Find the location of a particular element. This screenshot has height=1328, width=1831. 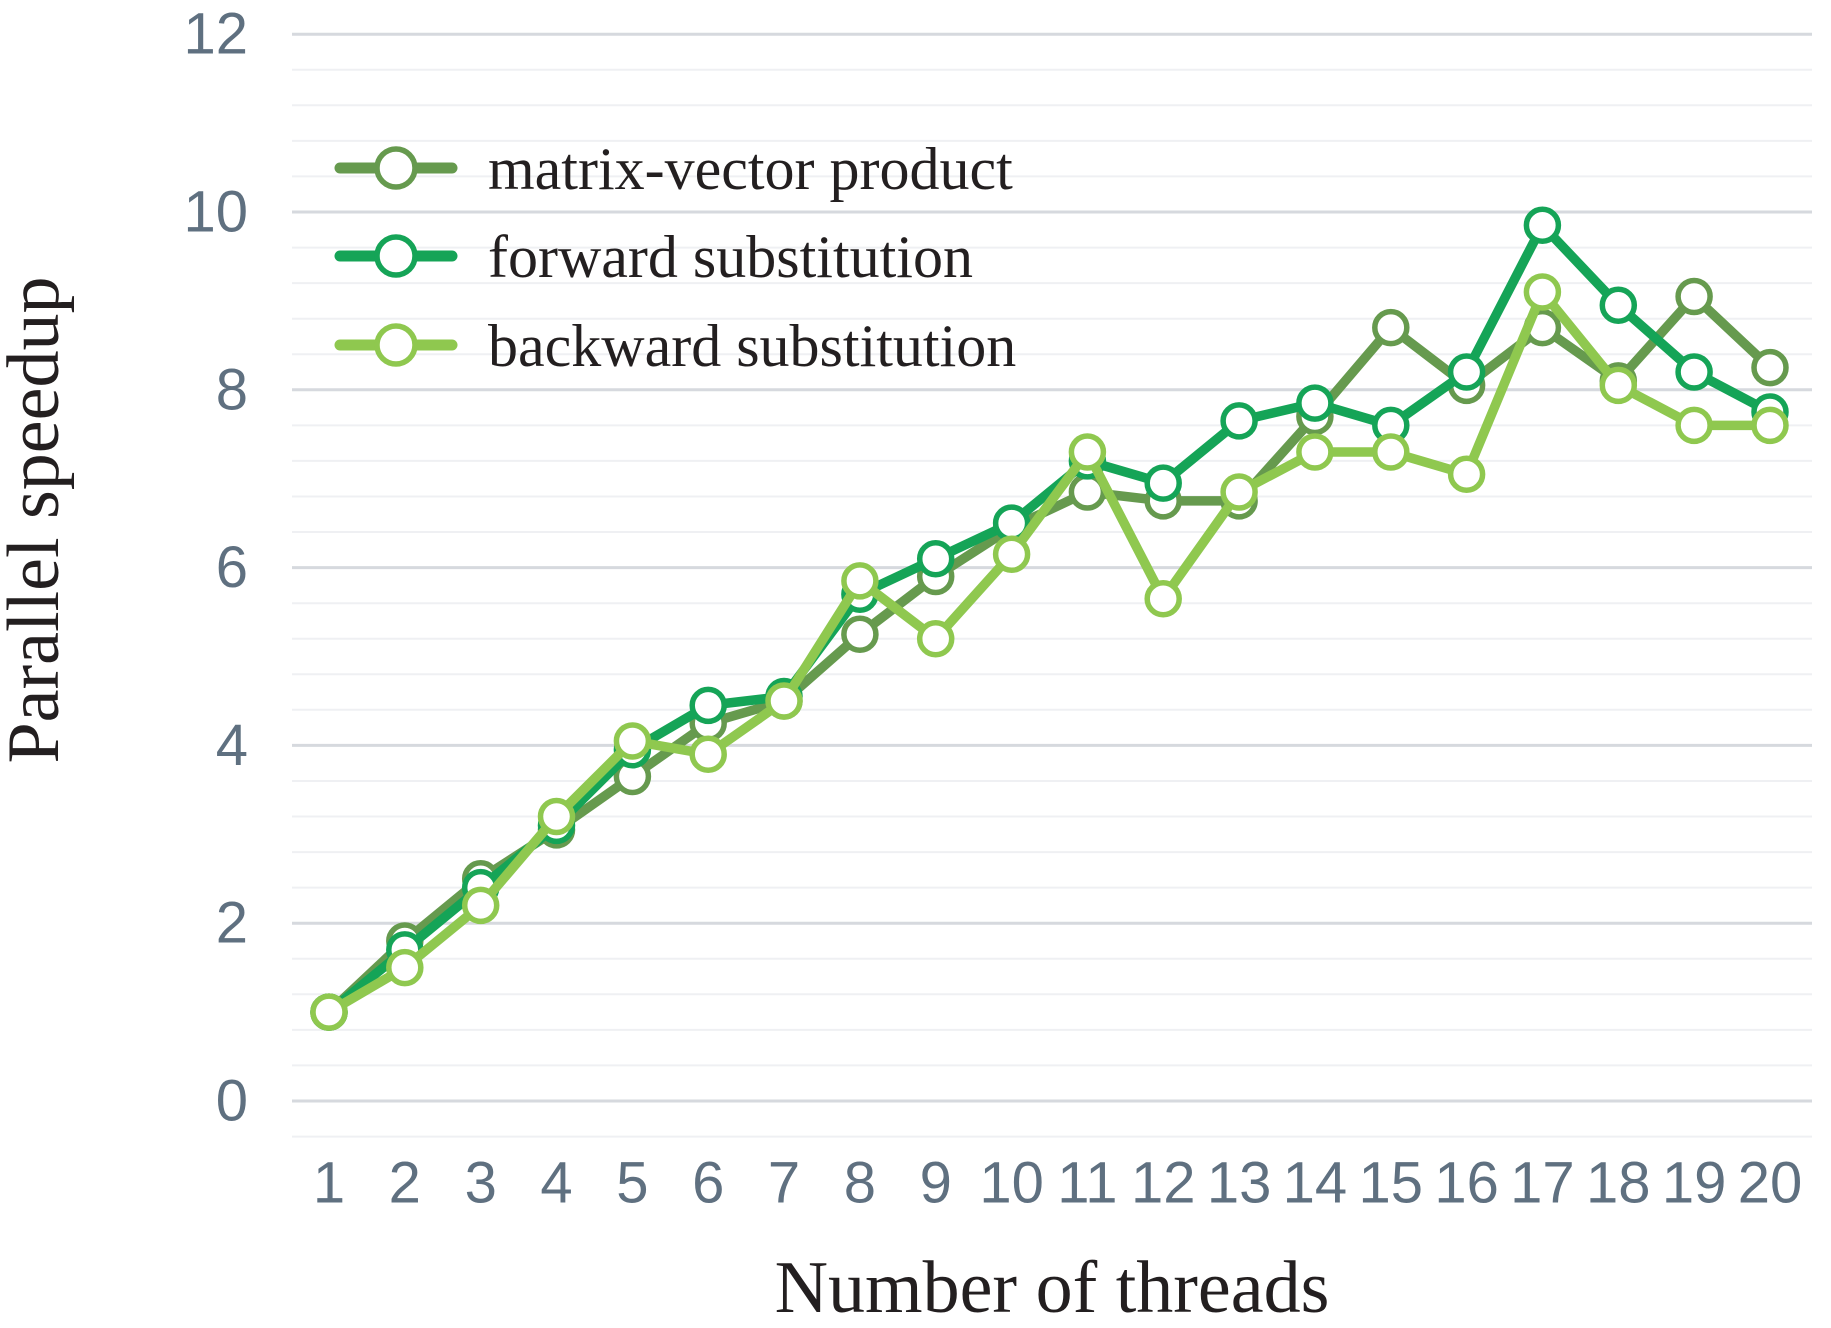

x-tick-label: 20 is located at coordinates (1770, 1183).